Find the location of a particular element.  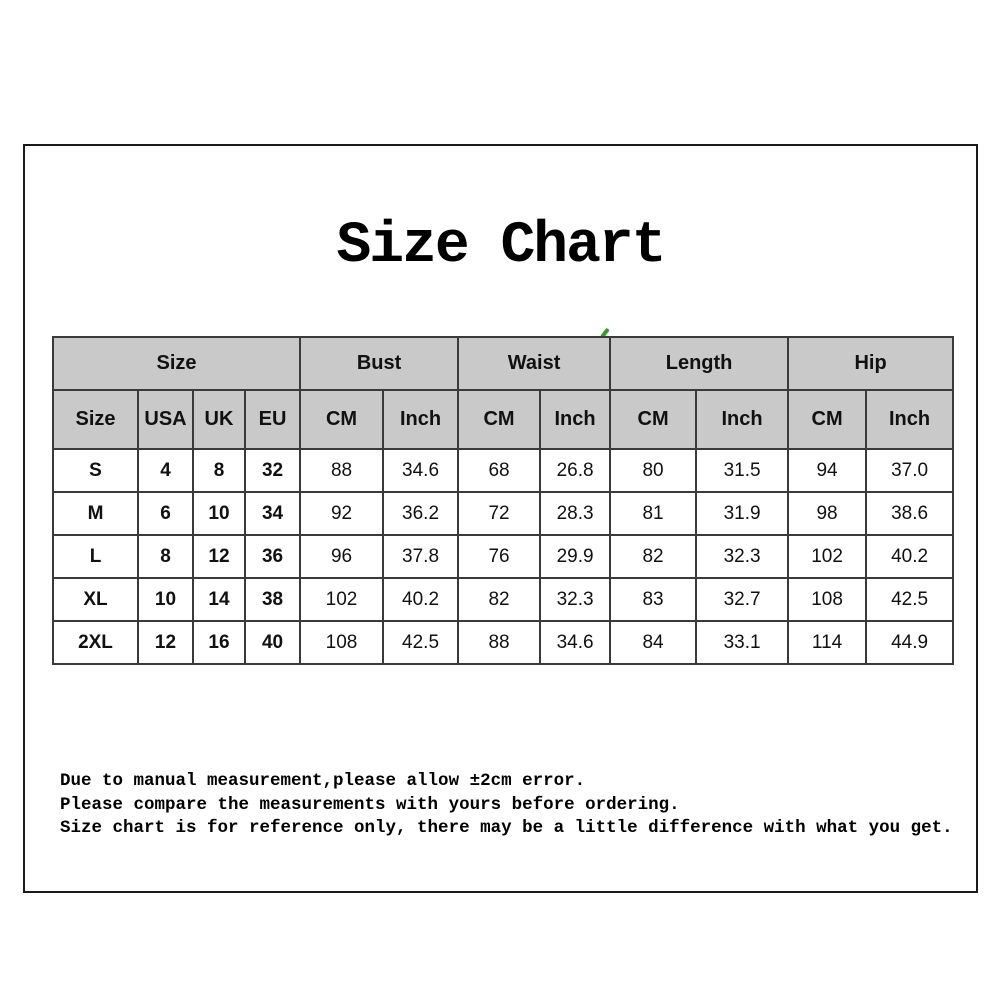

sub-header-waist-inch: Inch is located at coordinates (575, 419).